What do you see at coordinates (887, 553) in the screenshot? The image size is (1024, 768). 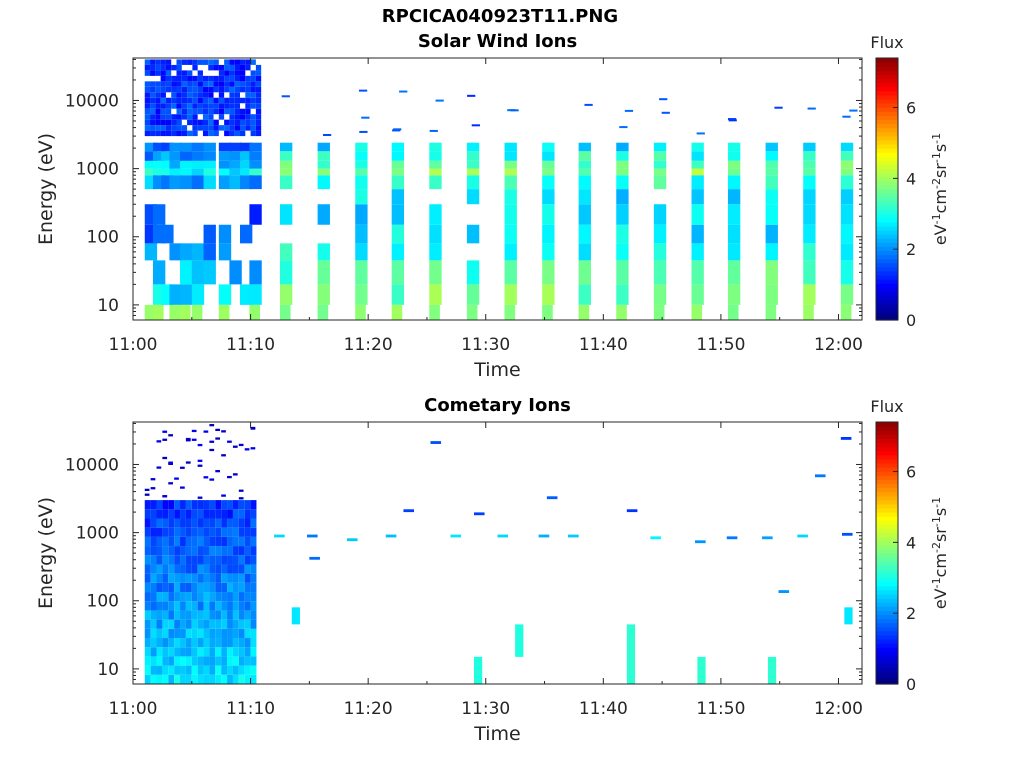 I see `colorbar-frame` at bounding box center [887, 553].